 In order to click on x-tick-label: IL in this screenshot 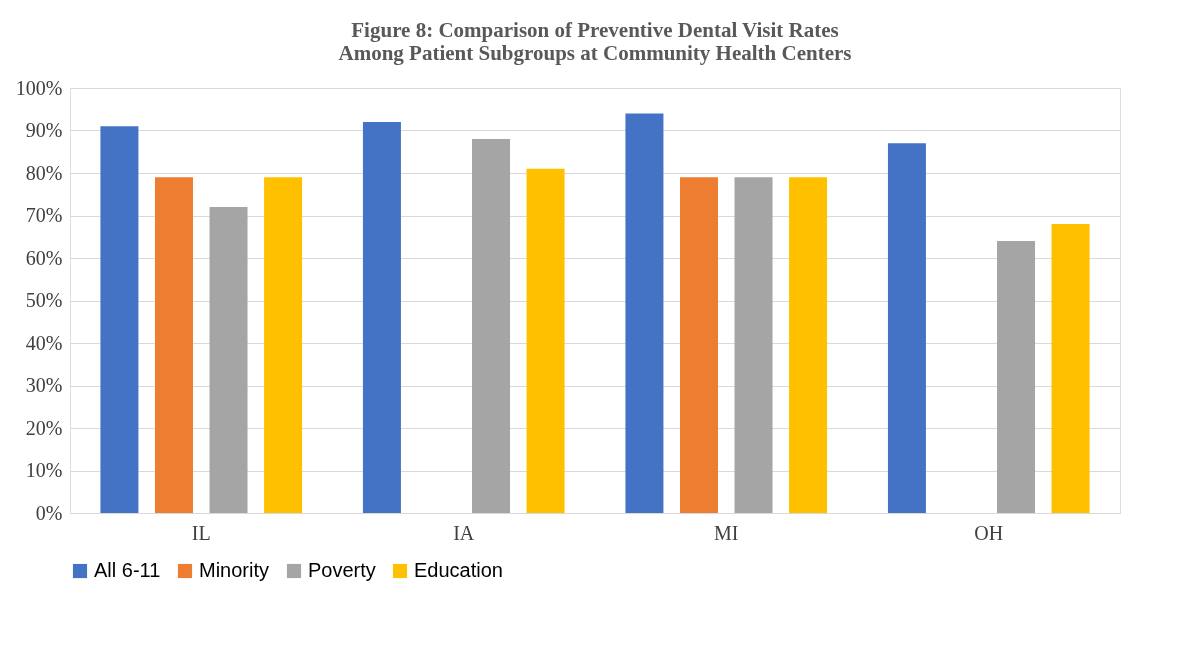, I will do `click(201, 532)`.